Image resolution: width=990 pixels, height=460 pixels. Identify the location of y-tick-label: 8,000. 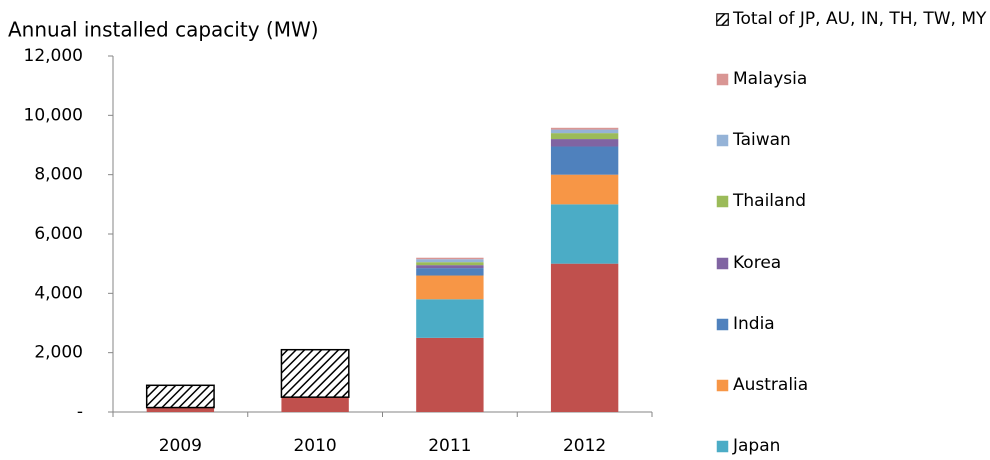
(58, 175).